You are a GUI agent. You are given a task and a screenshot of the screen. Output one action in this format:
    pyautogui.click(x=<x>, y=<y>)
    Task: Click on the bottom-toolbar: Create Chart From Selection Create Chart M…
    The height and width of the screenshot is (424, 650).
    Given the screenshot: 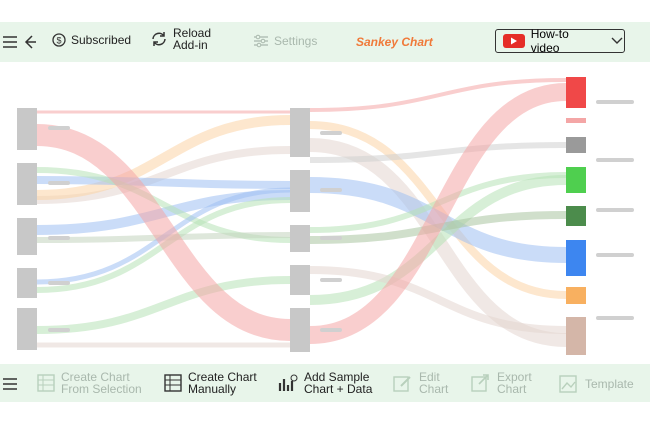 What is the action you would take?
    pyautogui.click(x=325, y=383)
    